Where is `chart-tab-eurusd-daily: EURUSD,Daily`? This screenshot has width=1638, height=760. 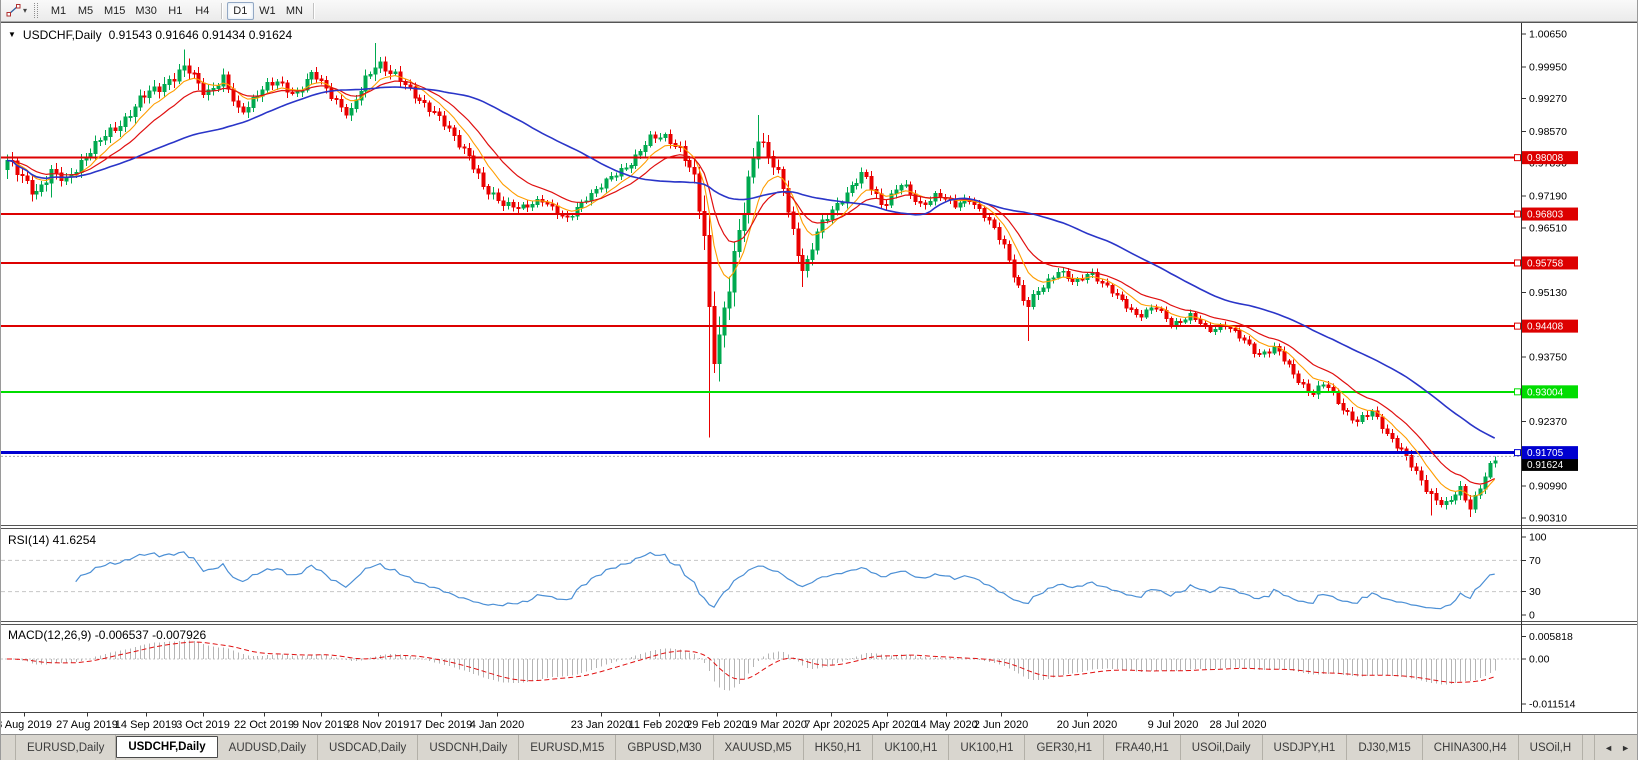 chart-tab-eurusd-daily: EURUSD,Daily is located at coordinates (66, 747).